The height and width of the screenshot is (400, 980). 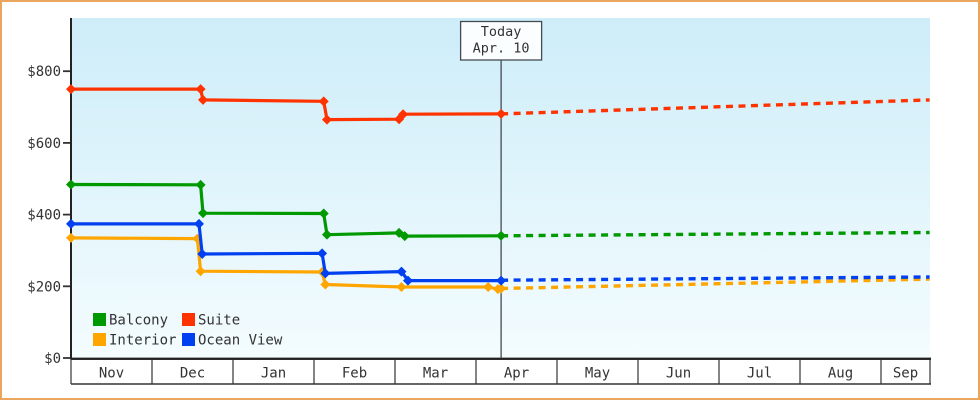 What do you see at coordinates (188, 331) in the screenshot?
I see `legend: Balcony Suite Interior Ocean View` at bounding box center [188, 331].